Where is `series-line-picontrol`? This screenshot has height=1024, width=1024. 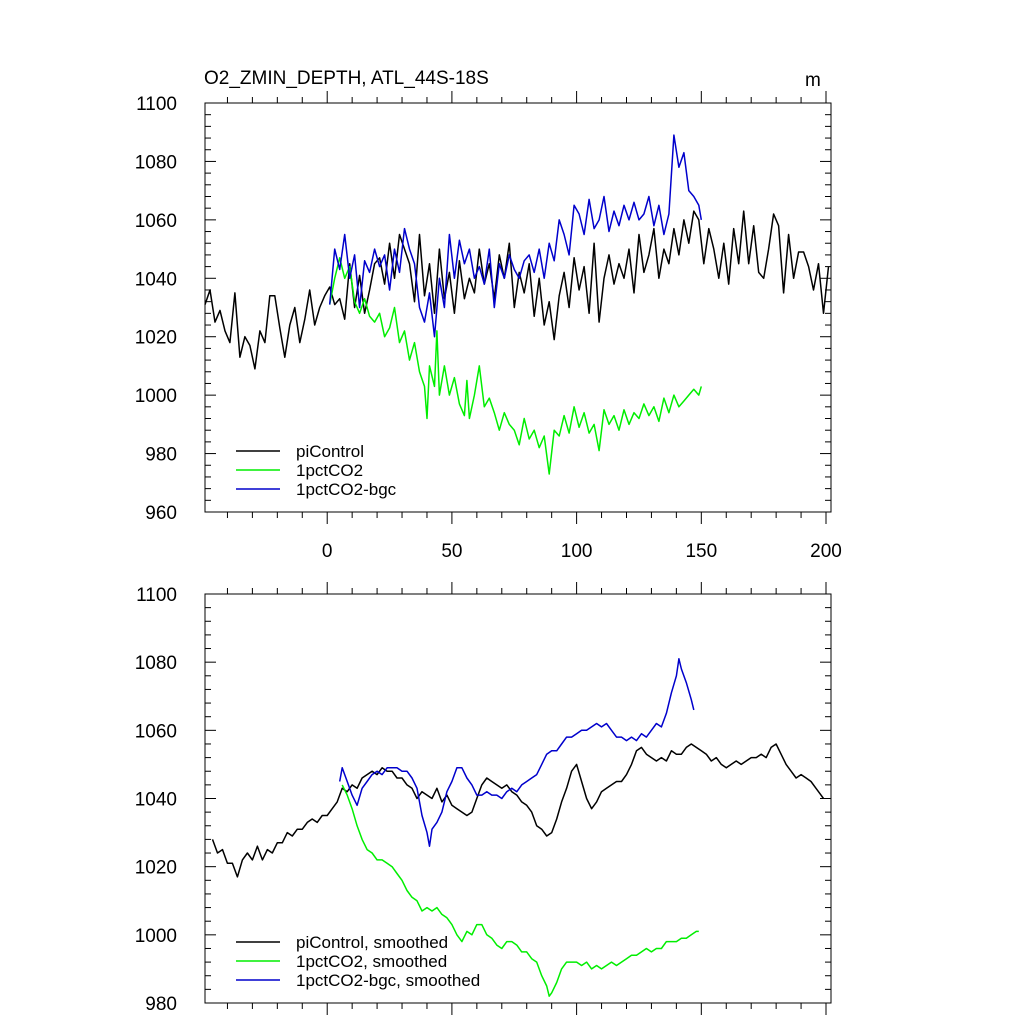
series-line-picontrol is located at coordinates (517, 290).